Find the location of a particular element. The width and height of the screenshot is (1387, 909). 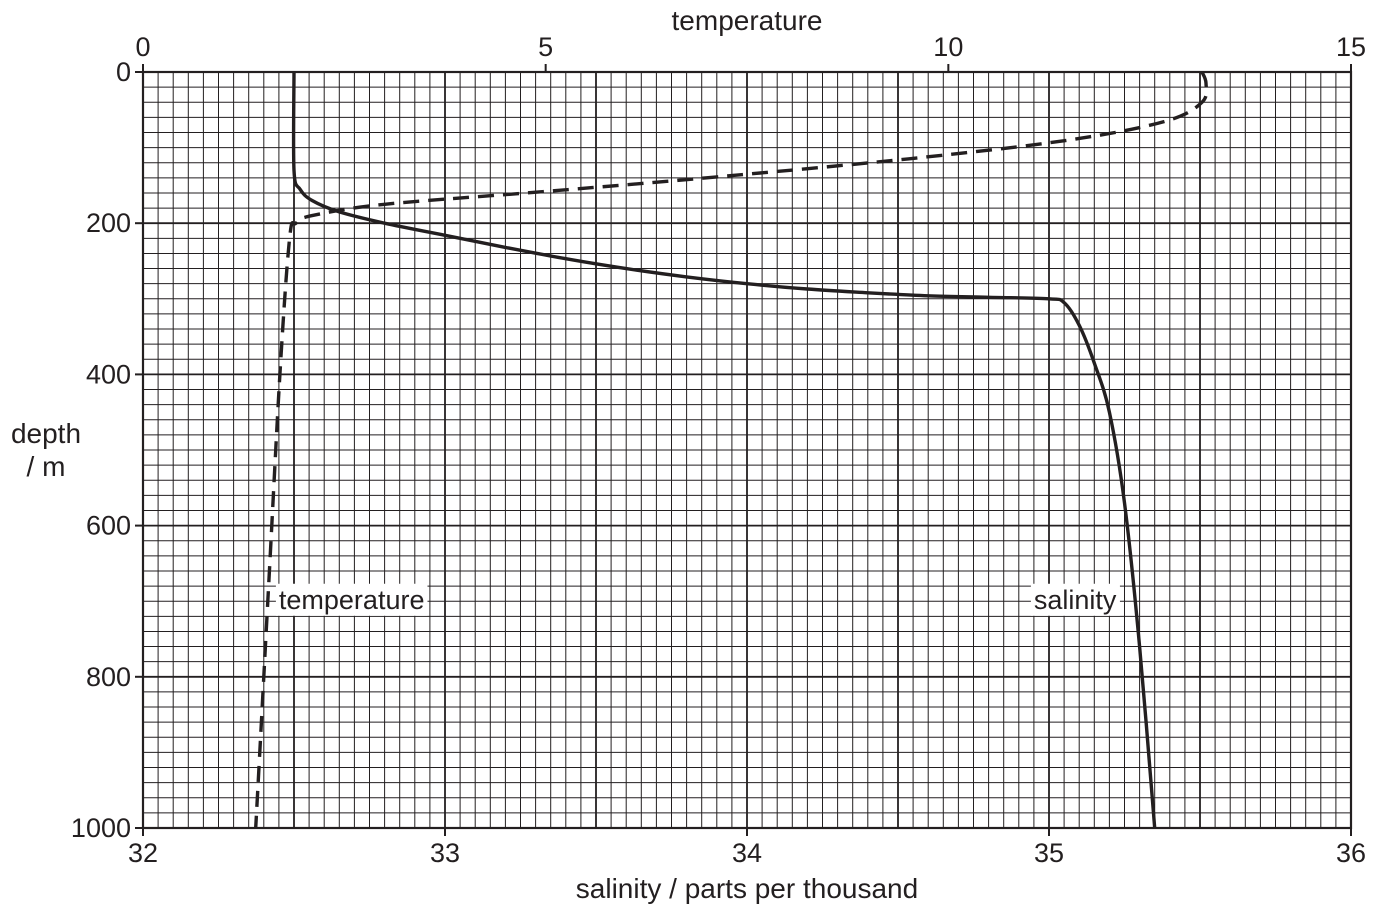

salinity-annotation-label: salinity is located at coordinates (1075, 600).